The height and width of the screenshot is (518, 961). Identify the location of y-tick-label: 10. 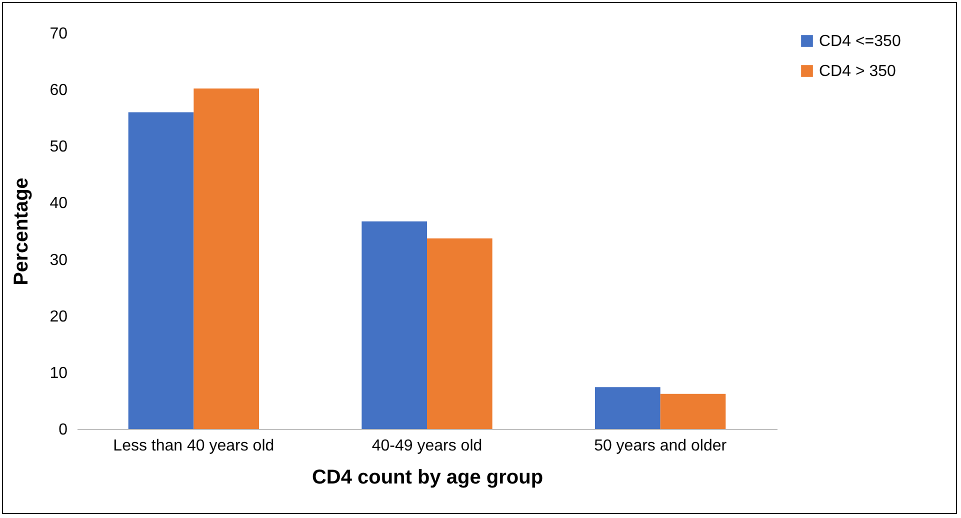
(59, 373).